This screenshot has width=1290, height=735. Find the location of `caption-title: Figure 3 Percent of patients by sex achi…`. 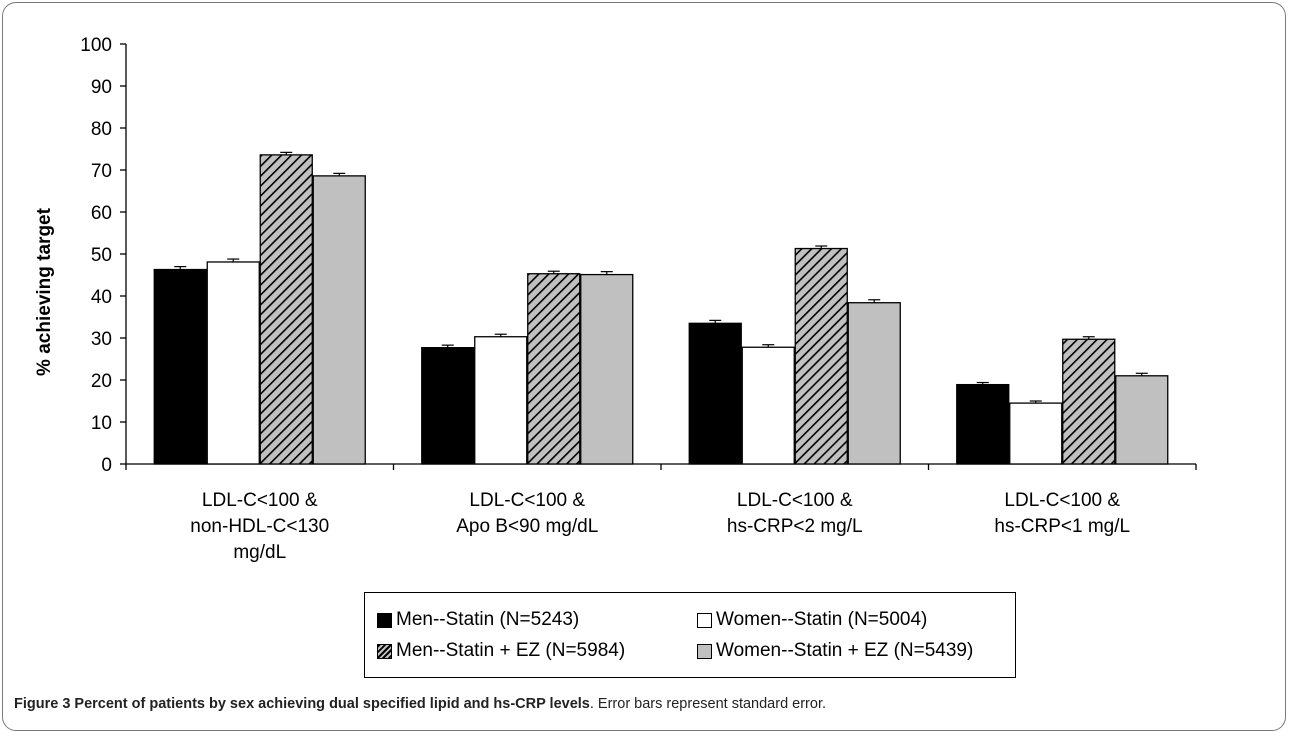

caption-title: Figure 3 Percent of patients by sex achi… is located at coordinates (302, 704).